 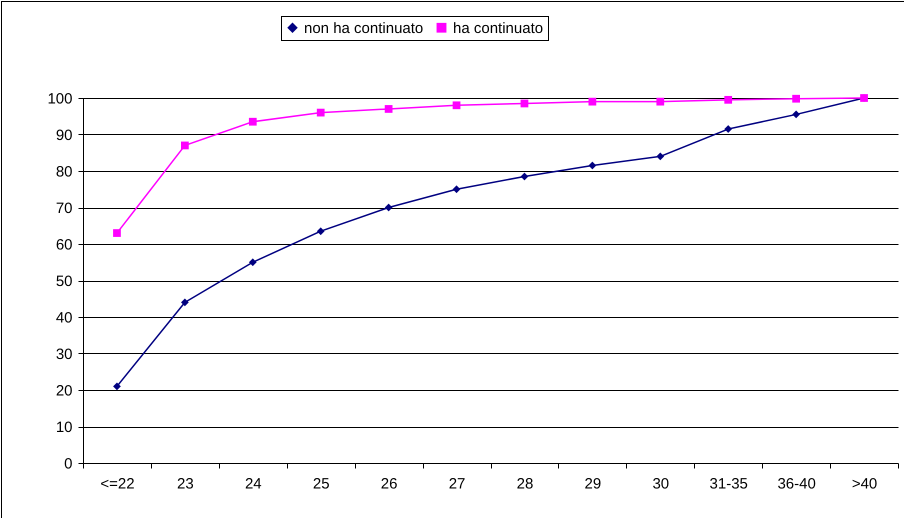 I want to click on legend-label: ha continuato, so click(x=498, y=28).